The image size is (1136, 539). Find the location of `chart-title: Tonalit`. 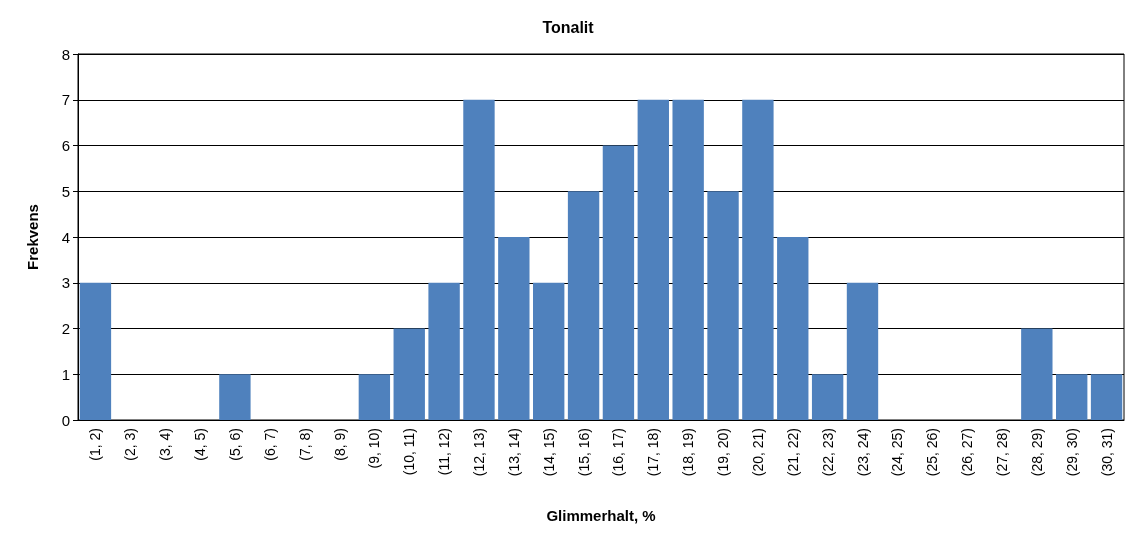

chart-title: Tonalit is located at coordinates (568, 27).